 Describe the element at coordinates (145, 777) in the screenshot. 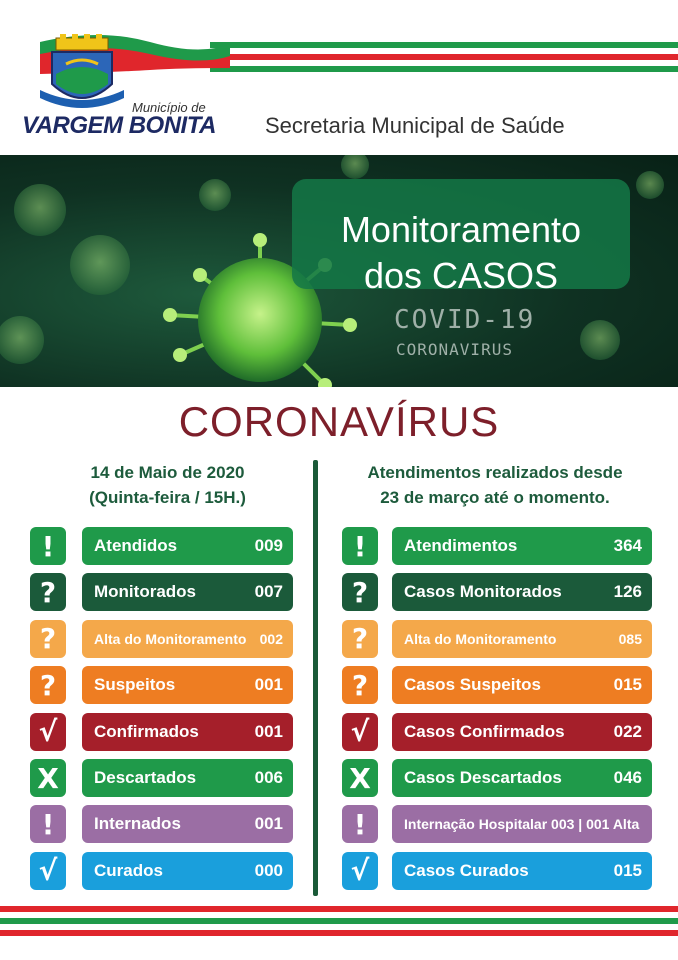

I see `stat-label: Descartados` at that location.